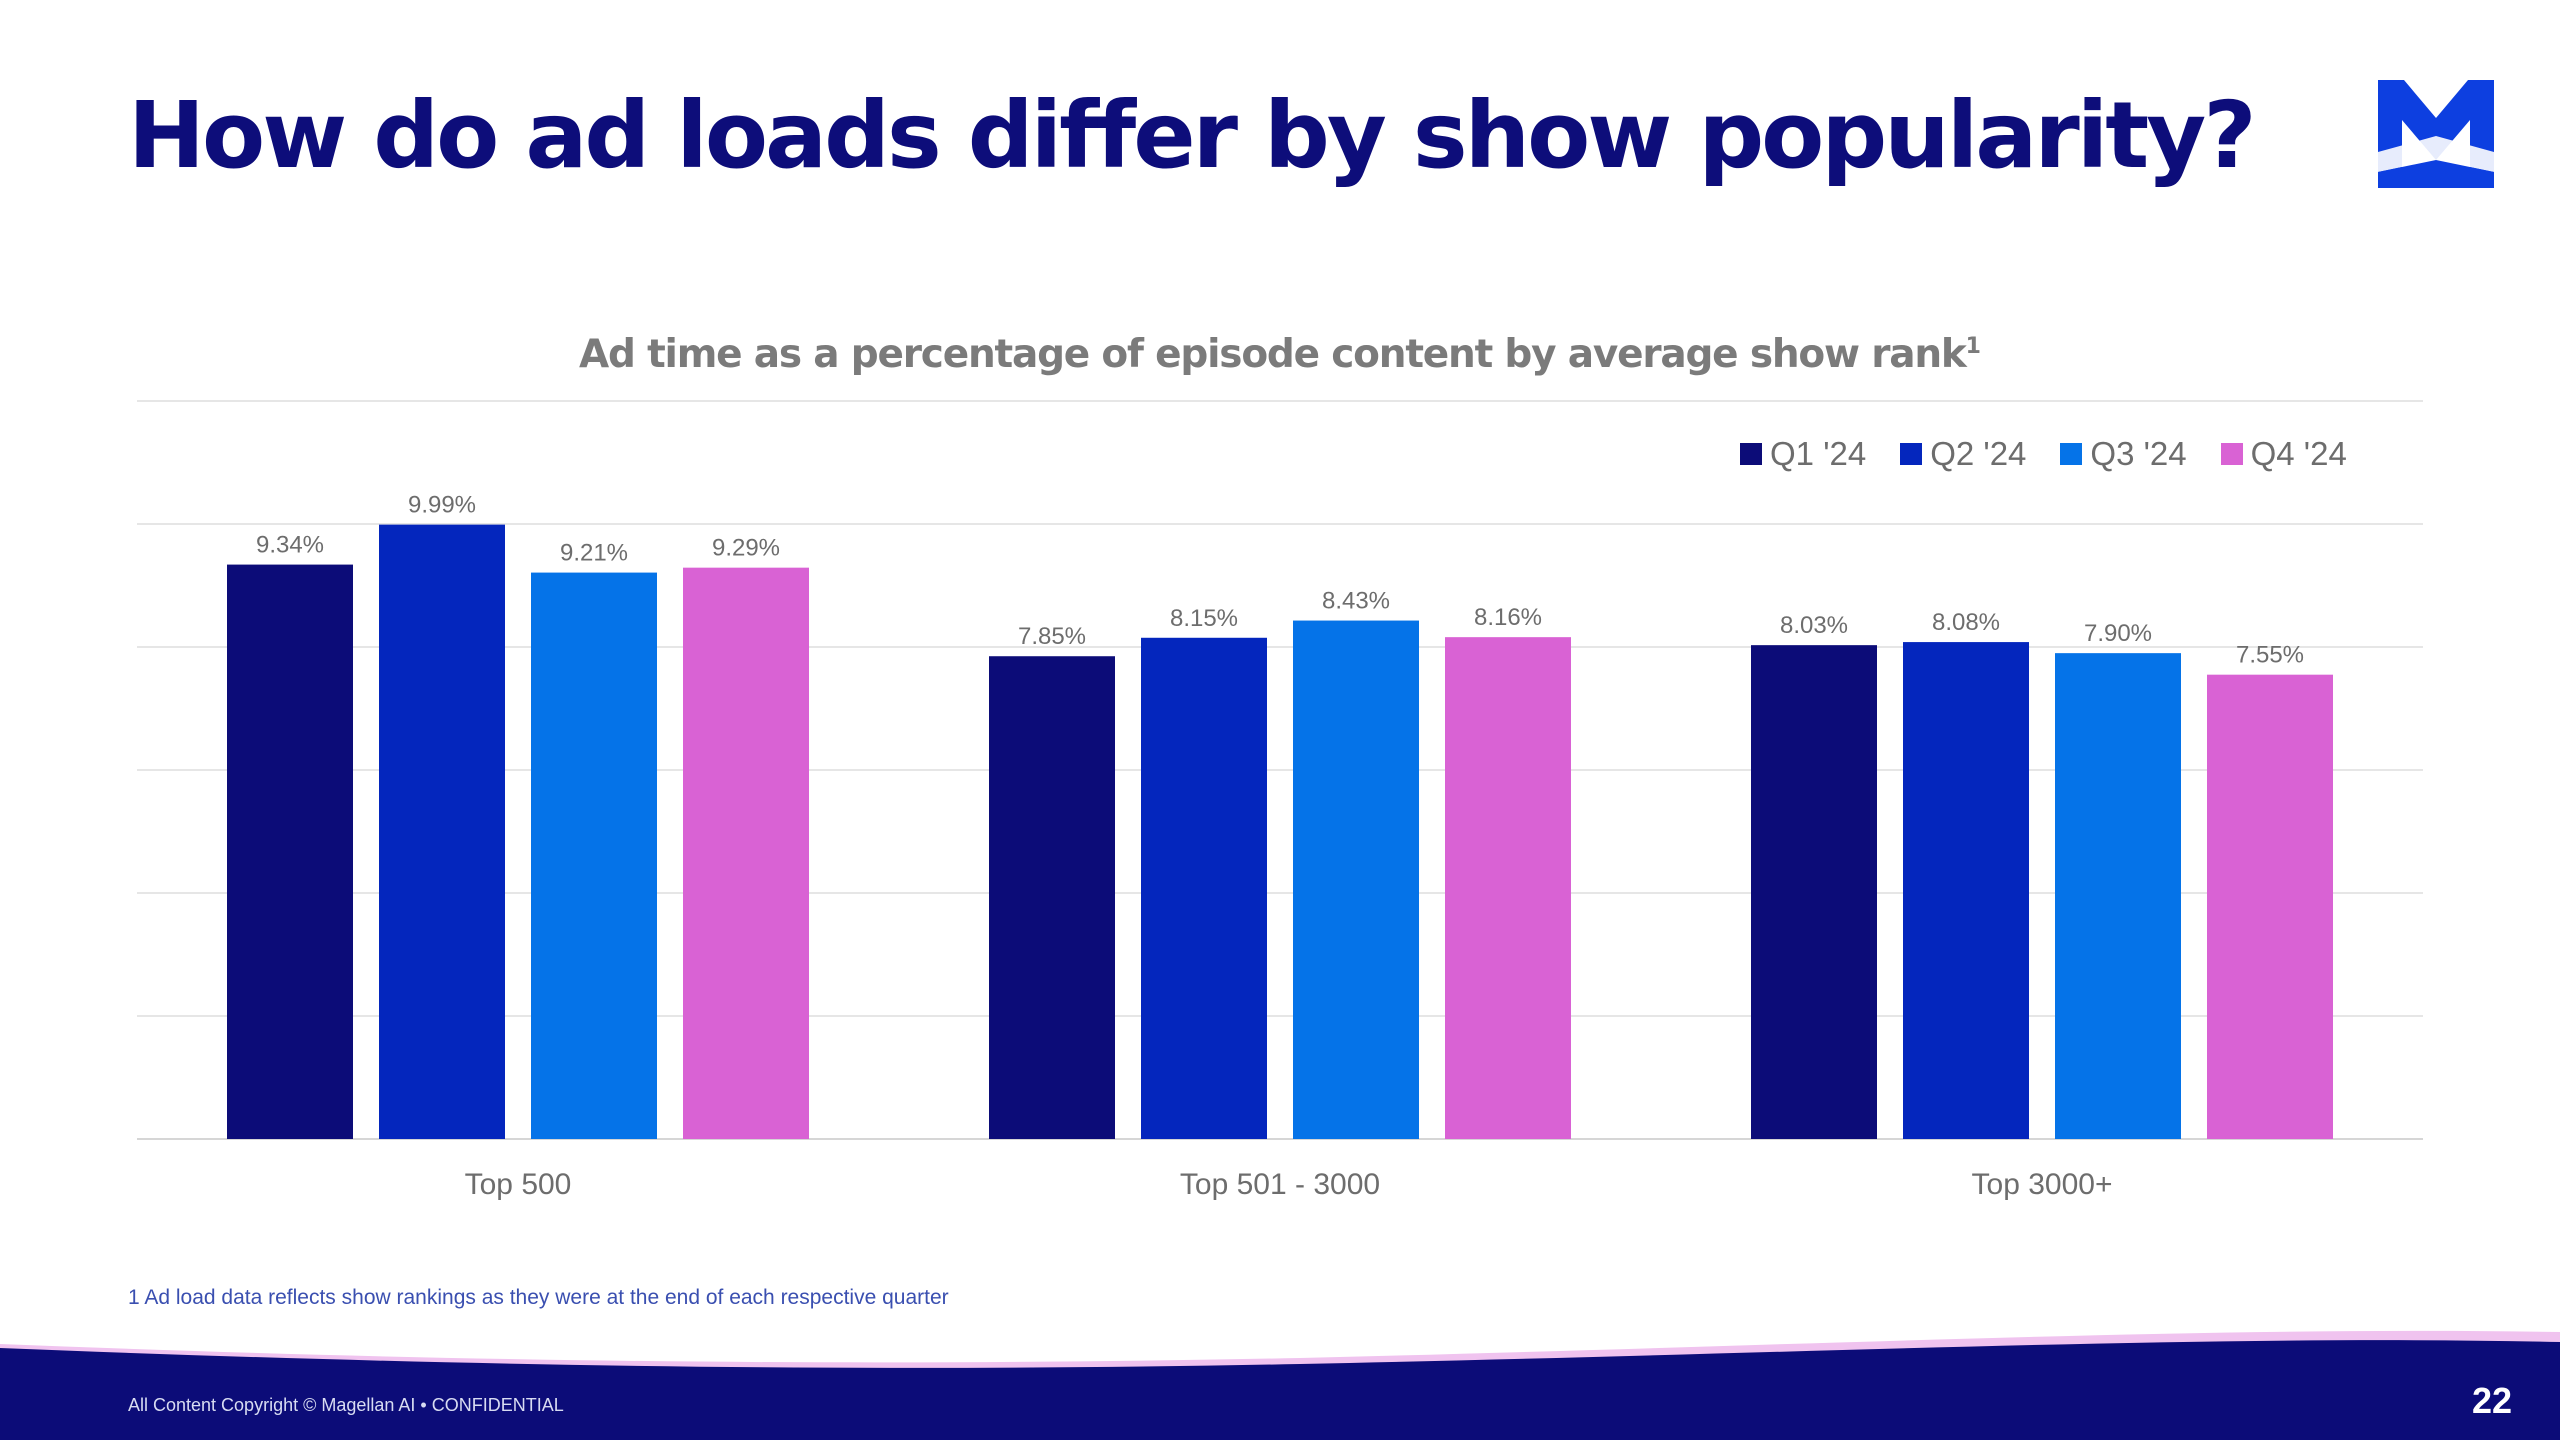 Image resolution: width=2560 pixels, height=1440 pixels. I want to click on bar-3-q4, so click(2270, 906).